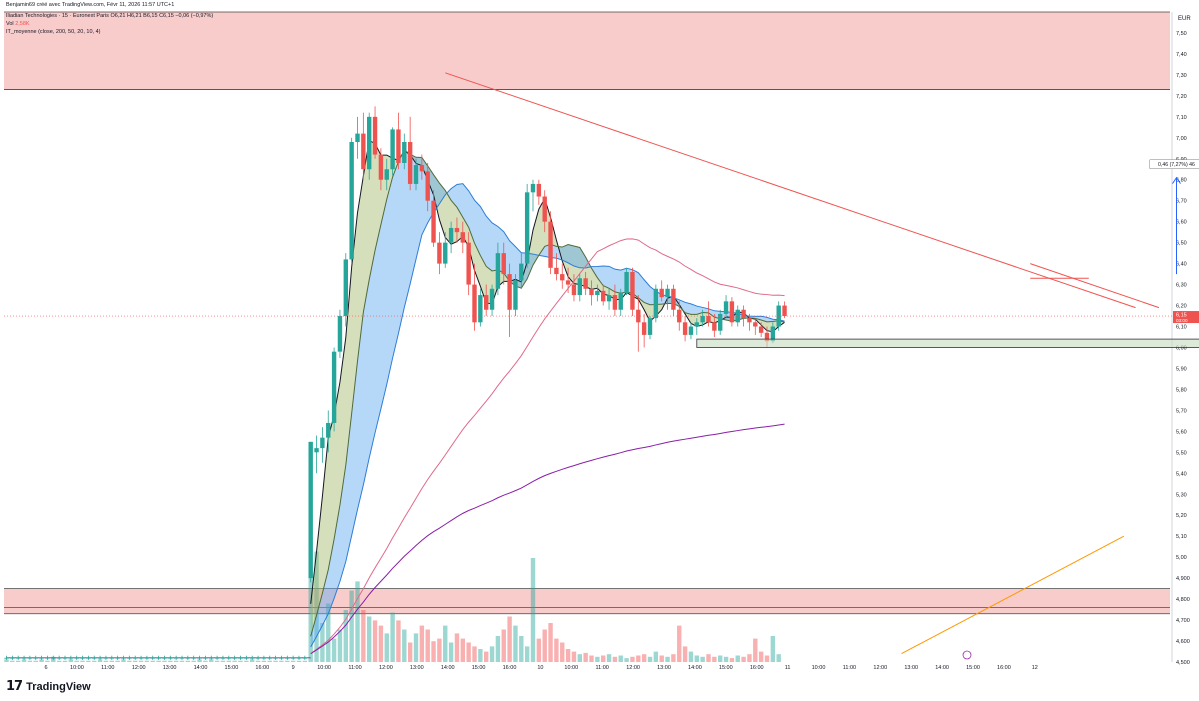 Image resolution: width=1199 pixels, height=701 pixels. I want to click on y-tick-label: 4,700, so click(1183, 621).